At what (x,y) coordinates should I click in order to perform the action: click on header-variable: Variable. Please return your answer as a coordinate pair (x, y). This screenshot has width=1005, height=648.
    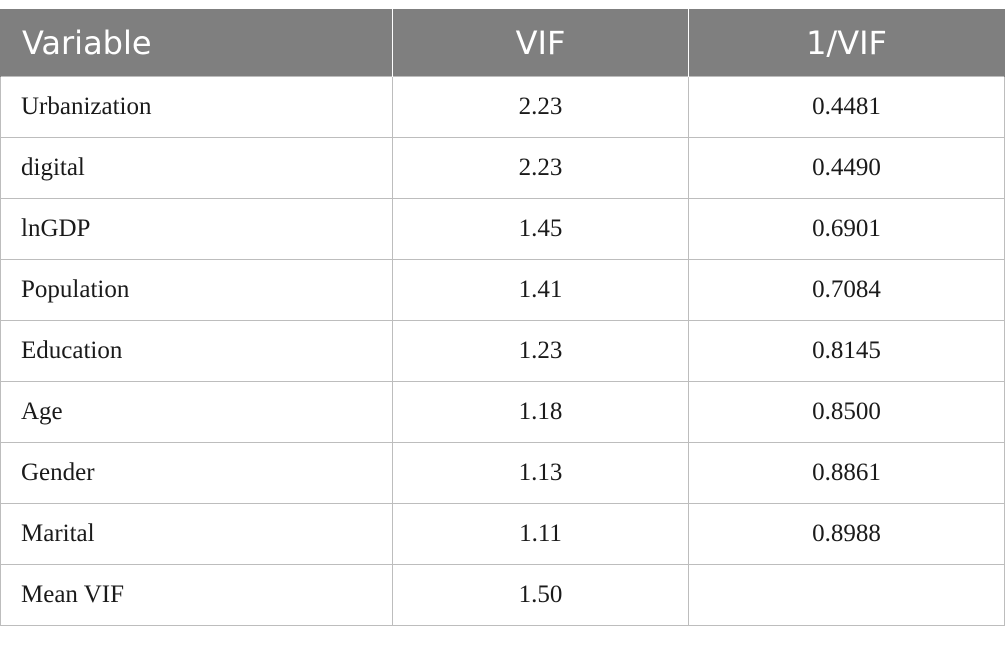
    Looking at the image, I should click on (196, 43).